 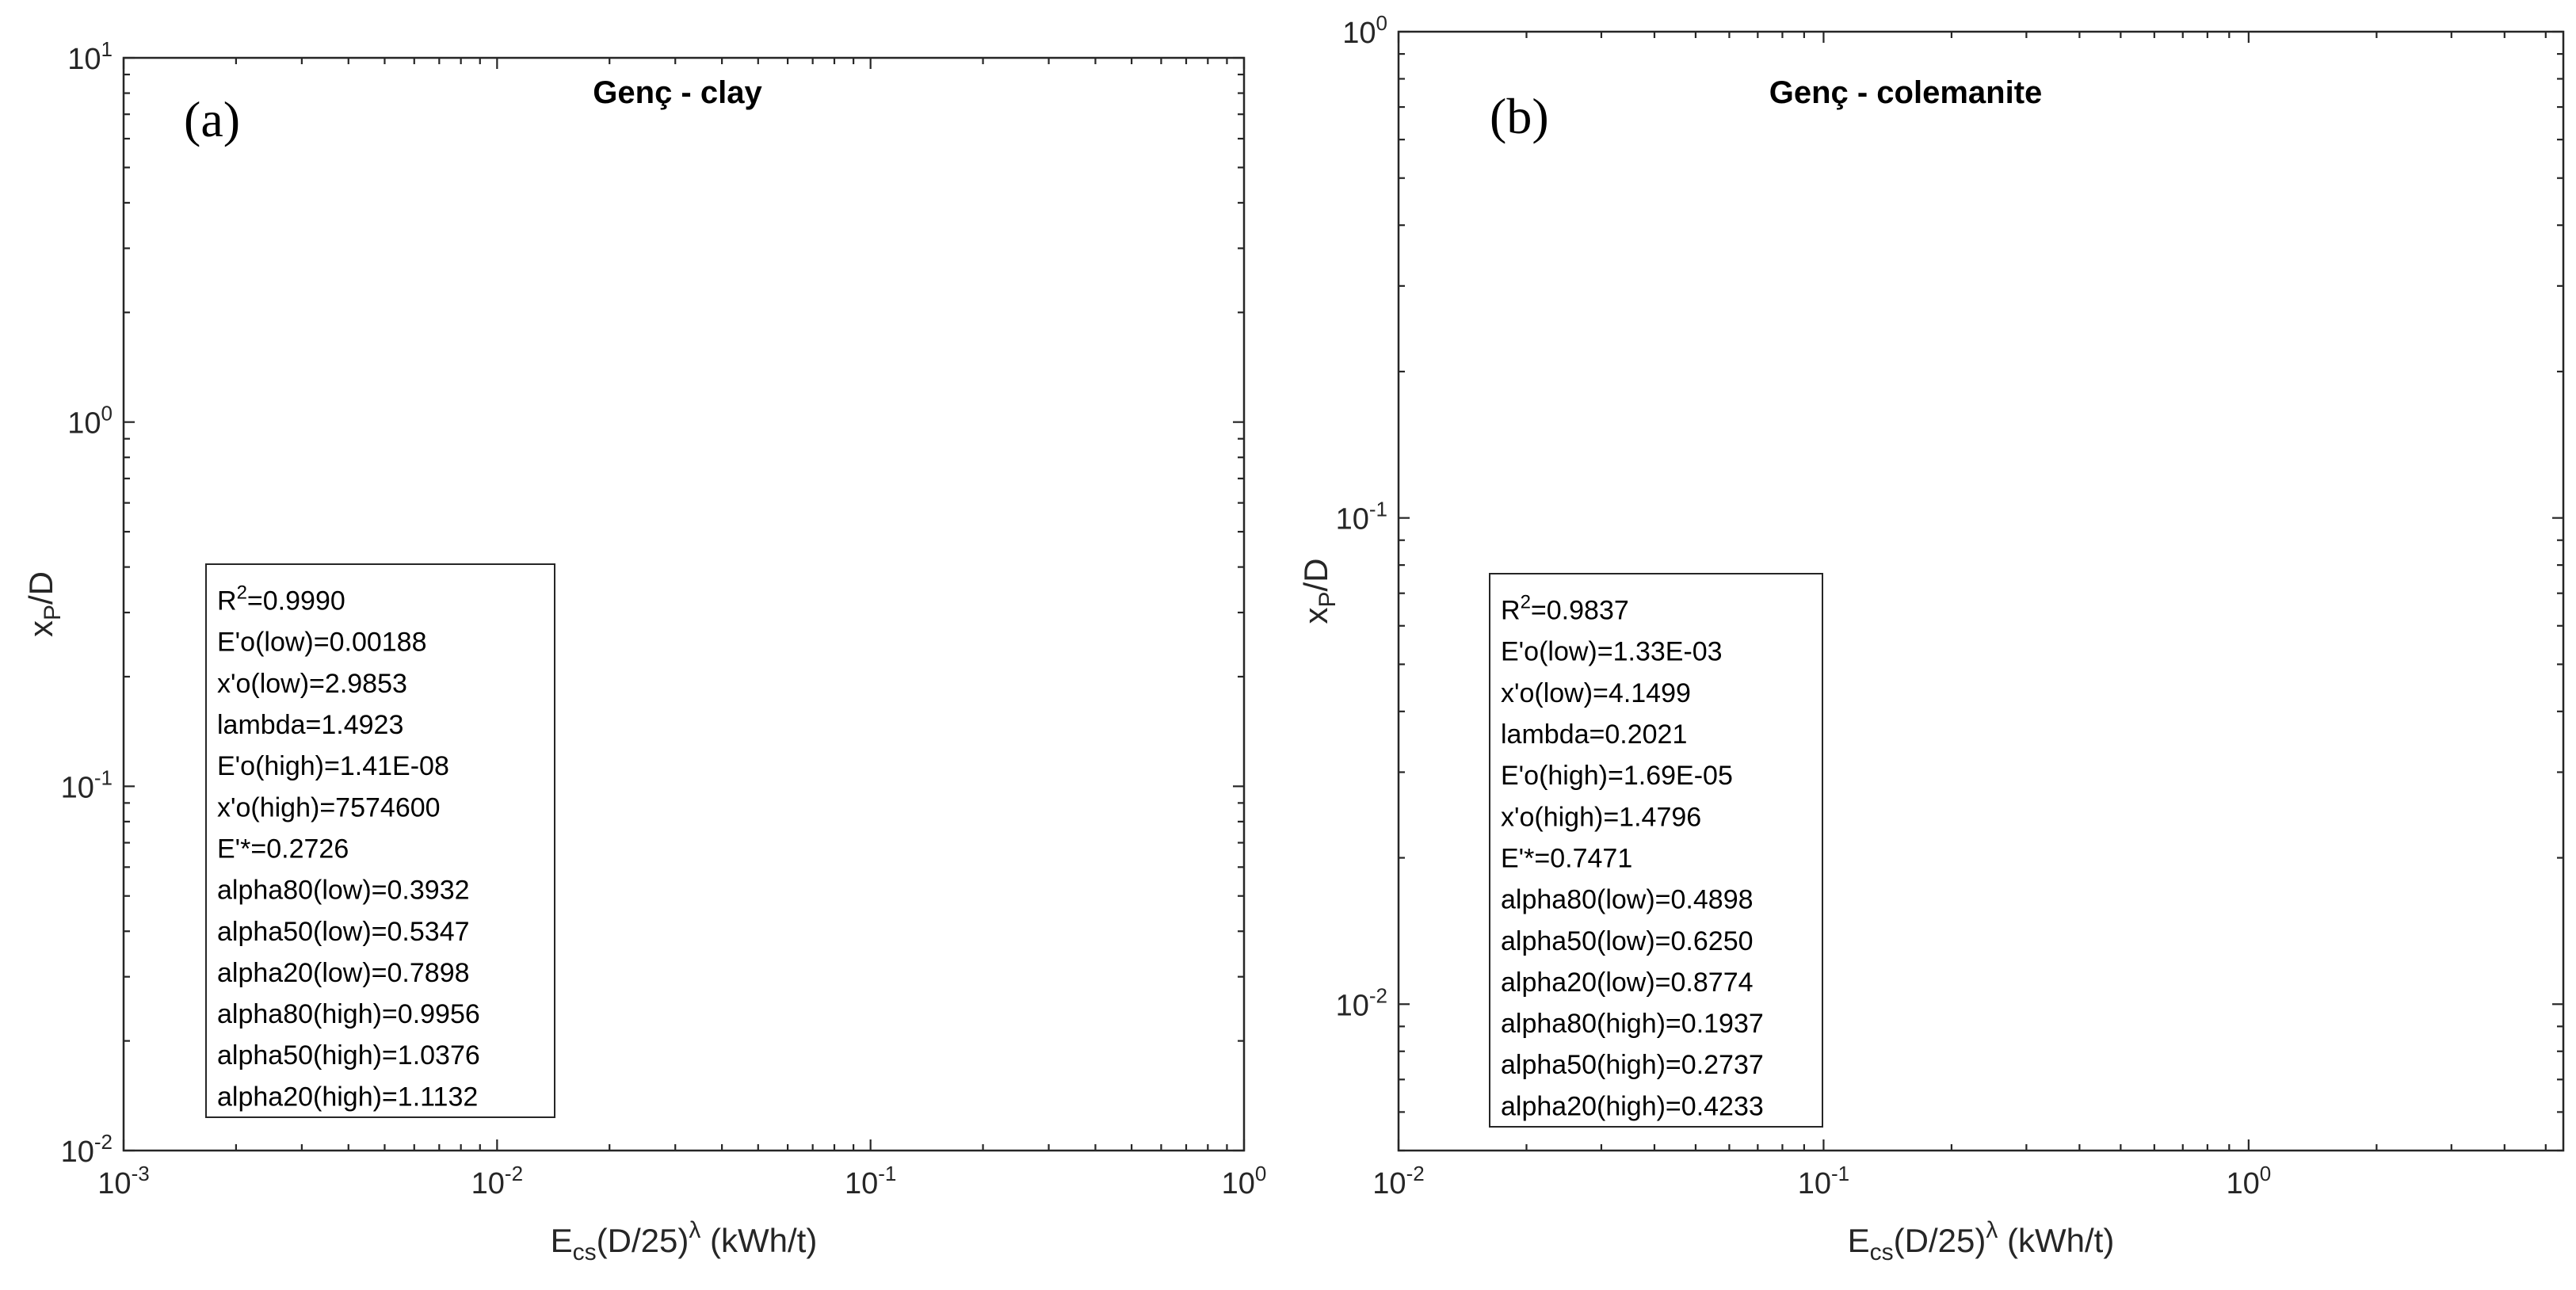 I want to click on parameter-line: alpha50(high)=0.2737, so click(x=1632, y=1065).